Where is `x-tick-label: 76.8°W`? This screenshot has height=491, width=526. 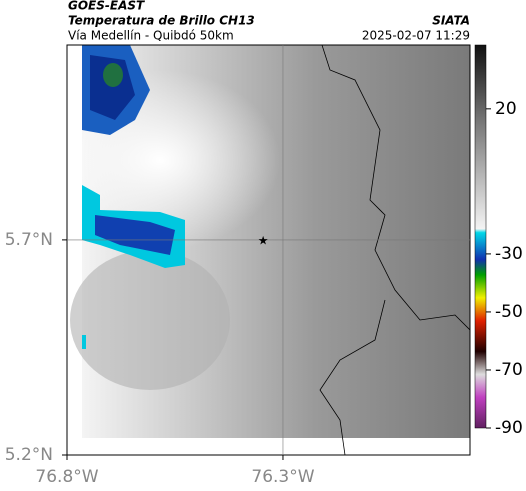
x-tick-label: 76.8°W is located at coordinates (66, 477).